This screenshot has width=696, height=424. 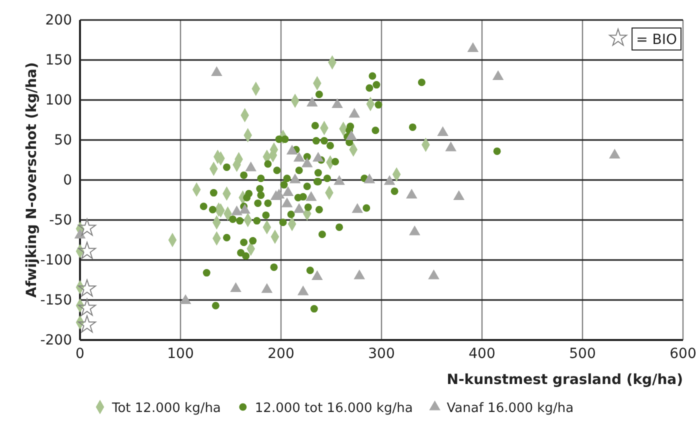 I want to click on y-axis-title: Afwijking N-overschot (kg/ha), so click(x=32, y=180).